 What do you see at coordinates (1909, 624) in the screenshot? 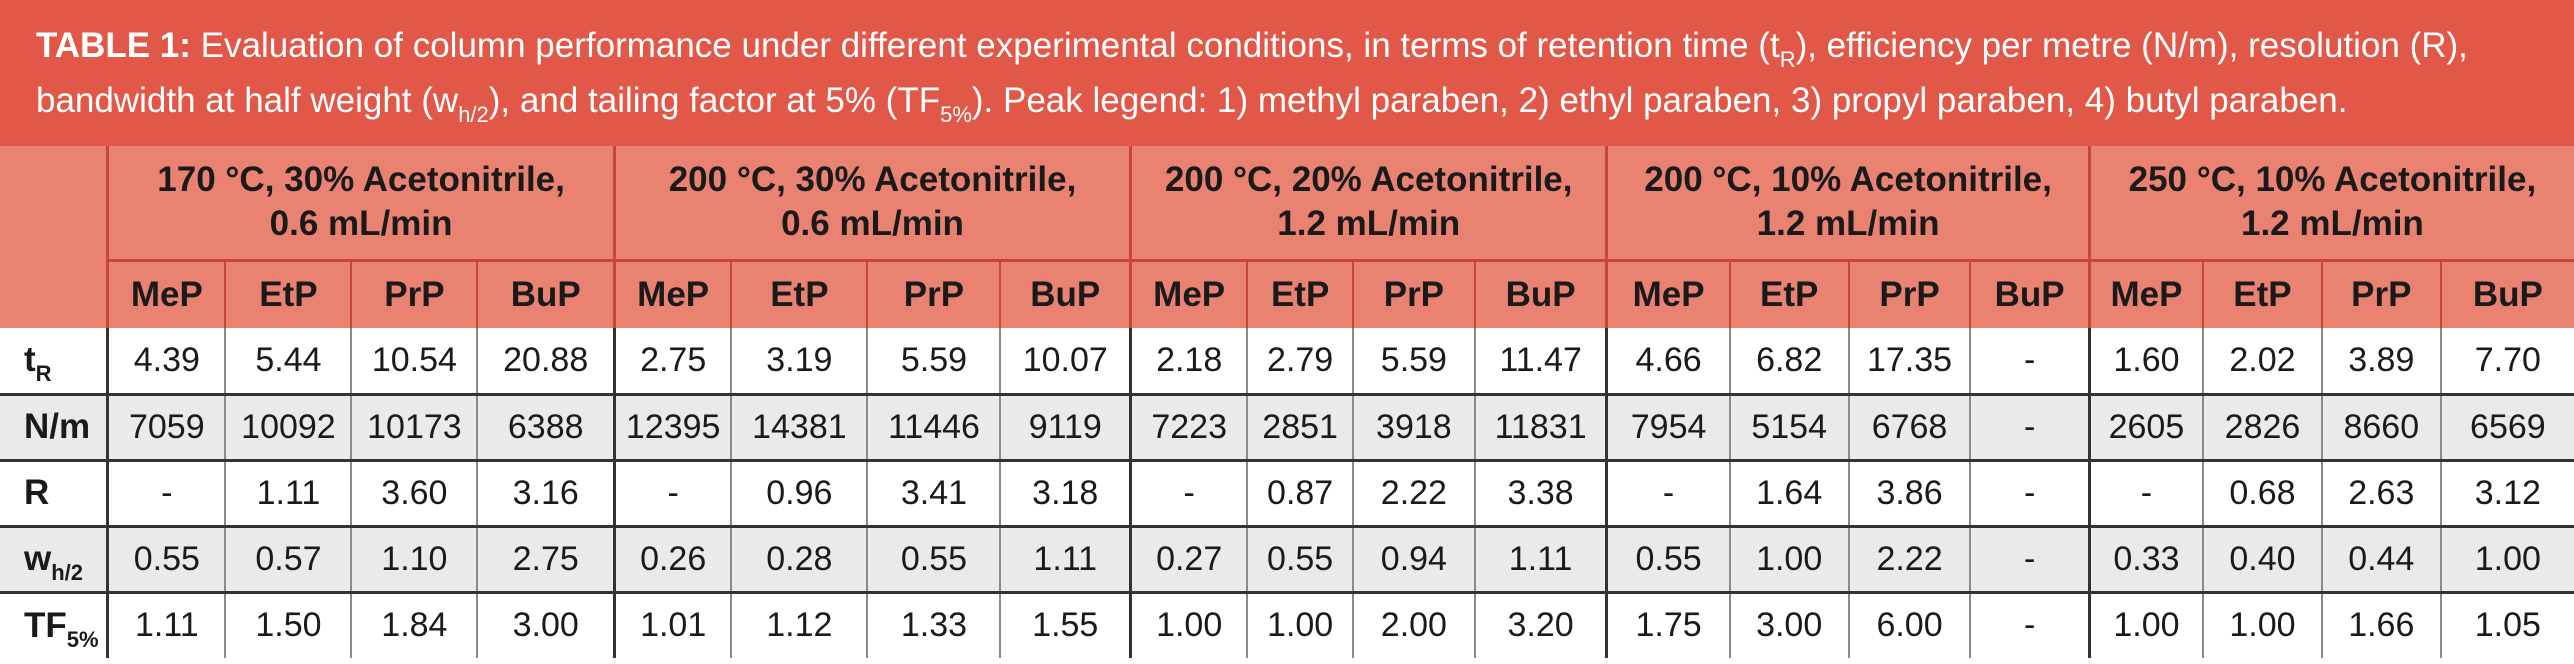
I see `table-cell: 6.00` at bounding box center [1909, 624].